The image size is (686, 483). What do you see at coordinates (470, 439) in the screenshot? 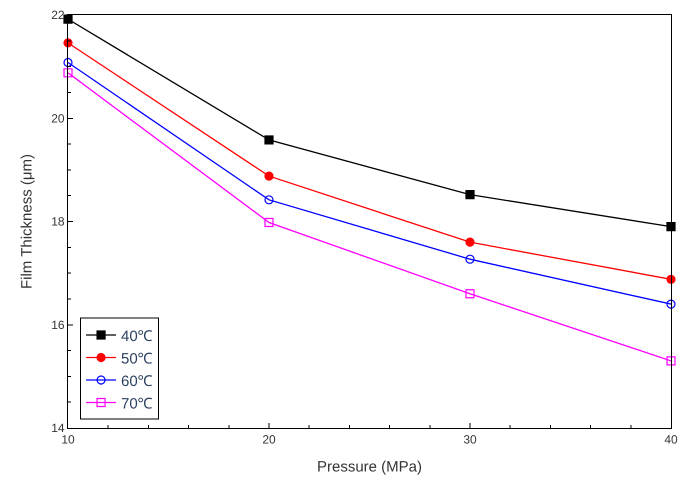
I see `x-tick-label: 30` at bounding box center [470, 439].